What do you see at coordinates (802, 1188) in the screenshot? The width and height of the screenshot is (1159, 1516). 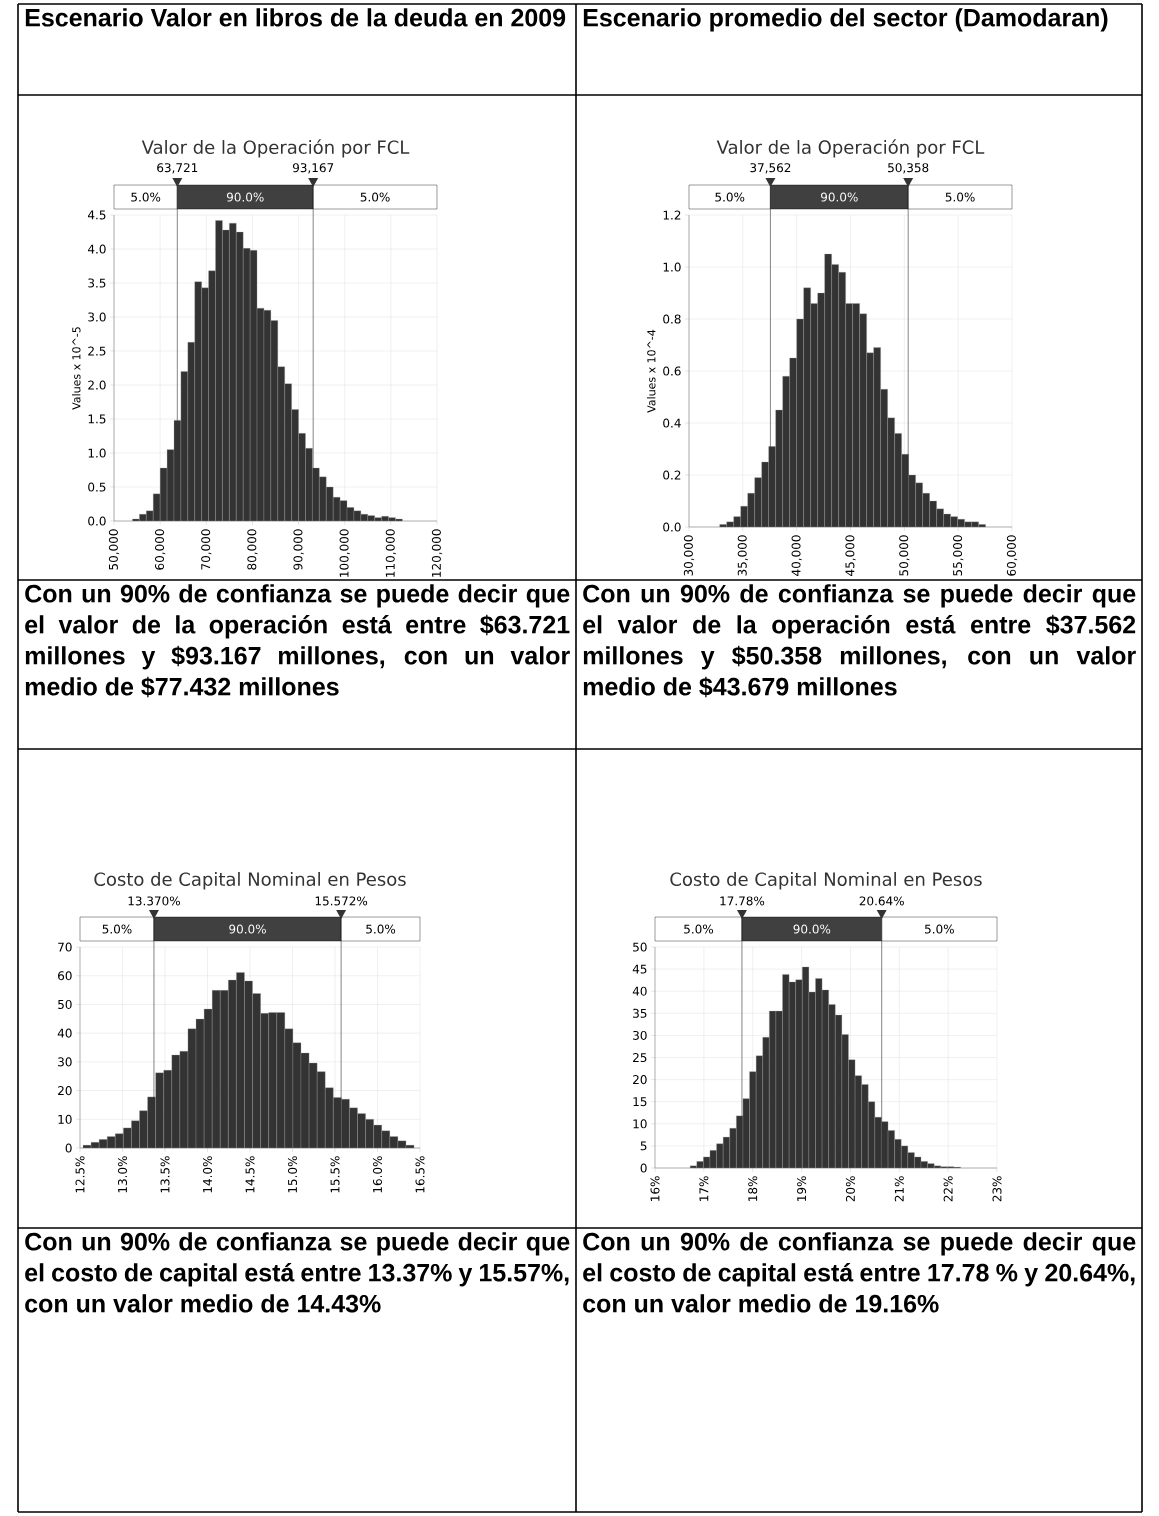 I see `x-tick-label: 19%` at bounding box center [802, 1188].